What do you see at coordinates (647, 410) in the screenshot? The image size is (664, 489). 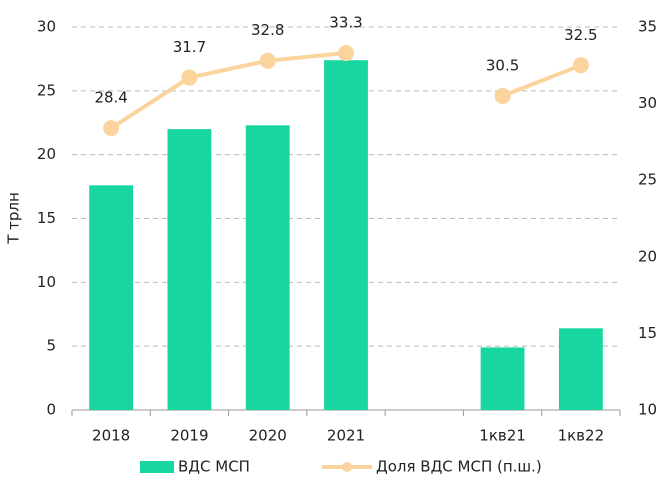 I see `y2-tick-label: 10` at bounding box center [647, 410].